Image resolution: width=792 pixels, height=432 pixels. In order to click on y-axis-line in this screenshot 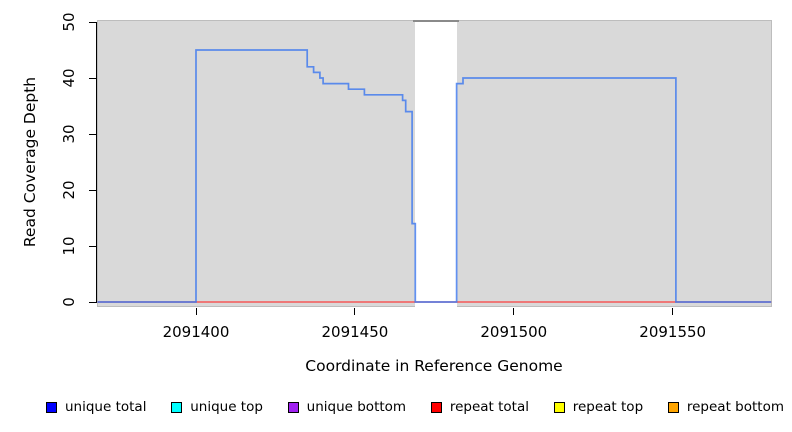, I will do `click(96, 162)`.